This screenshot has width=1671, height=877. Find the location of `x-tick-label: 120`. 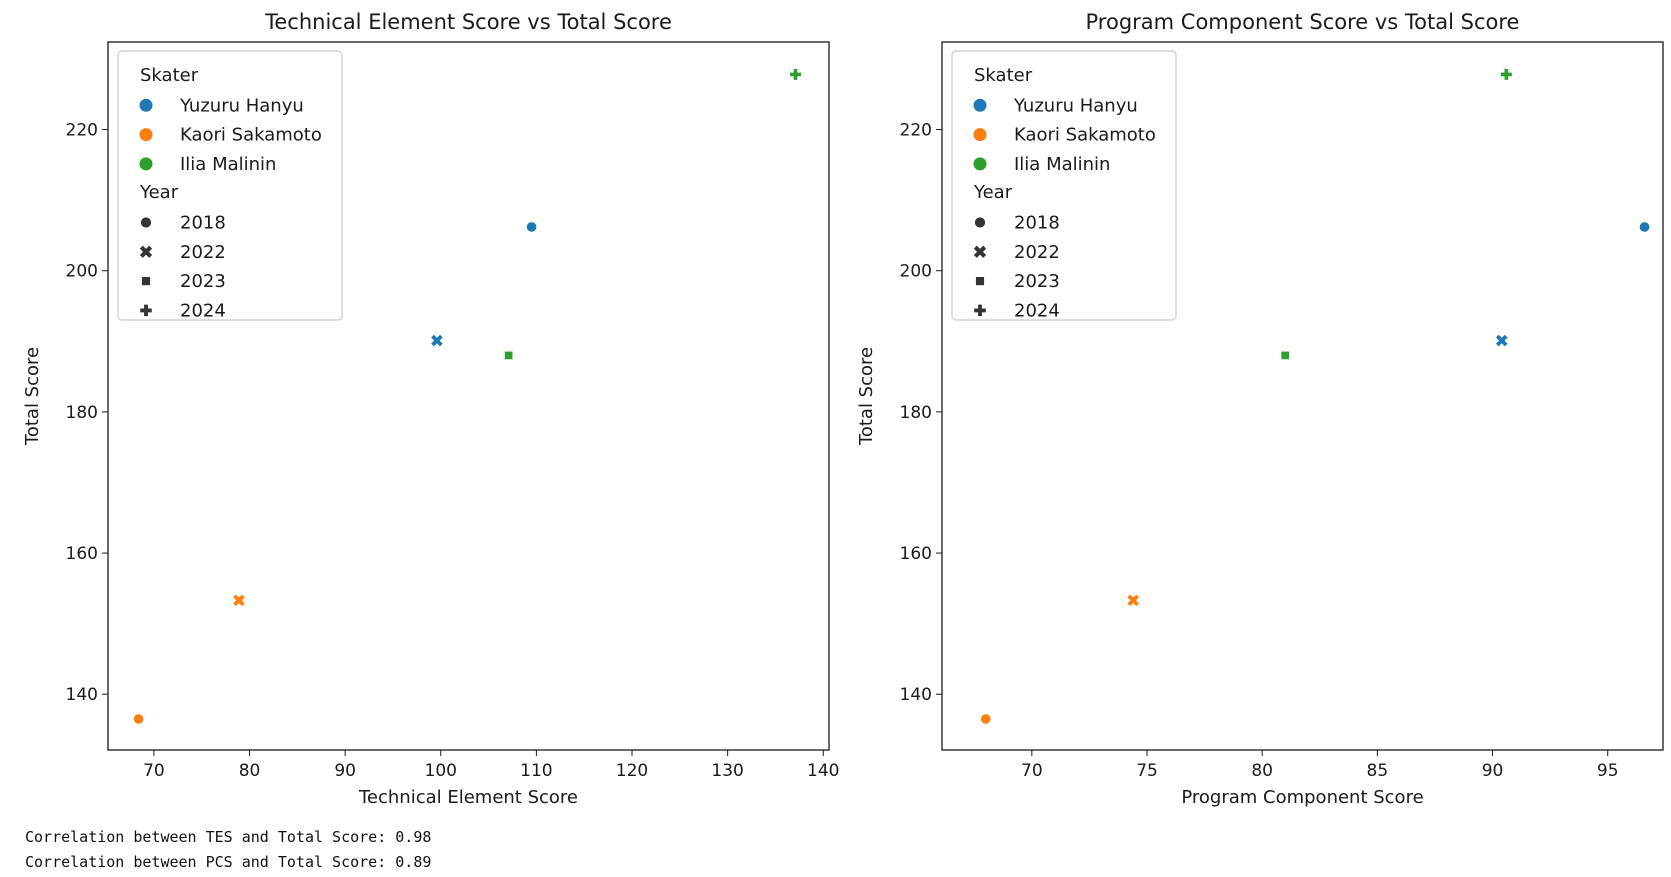

x-tick-label: 120 is located at coordinates (632, 771).